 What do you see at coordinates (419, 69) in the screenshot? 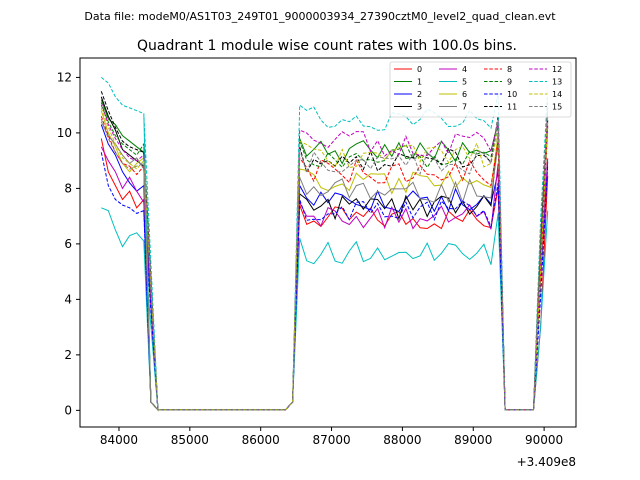
I see `legend-label-0: 0` at bounding box center [419, 69].